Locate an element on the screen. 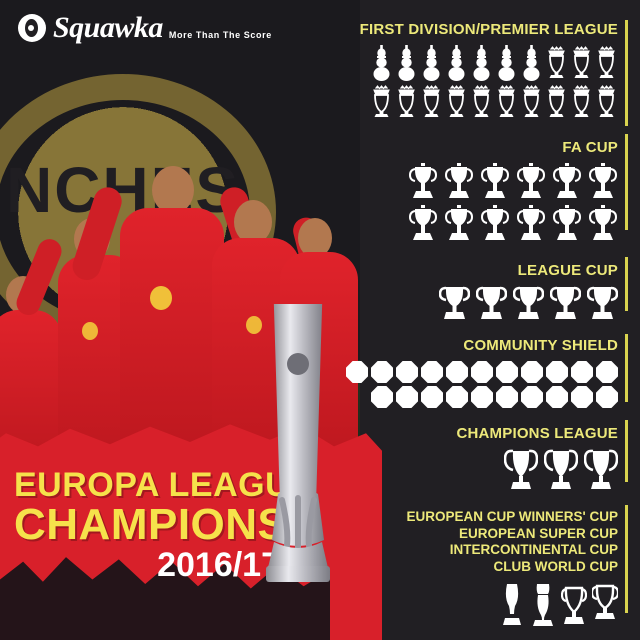 Image resolution: width=640 pixels, height=640 pixels. hero-title-block: EUROPA LEAGUE CHAMPIONS 2016/17 is located at coordinates (164, 525).